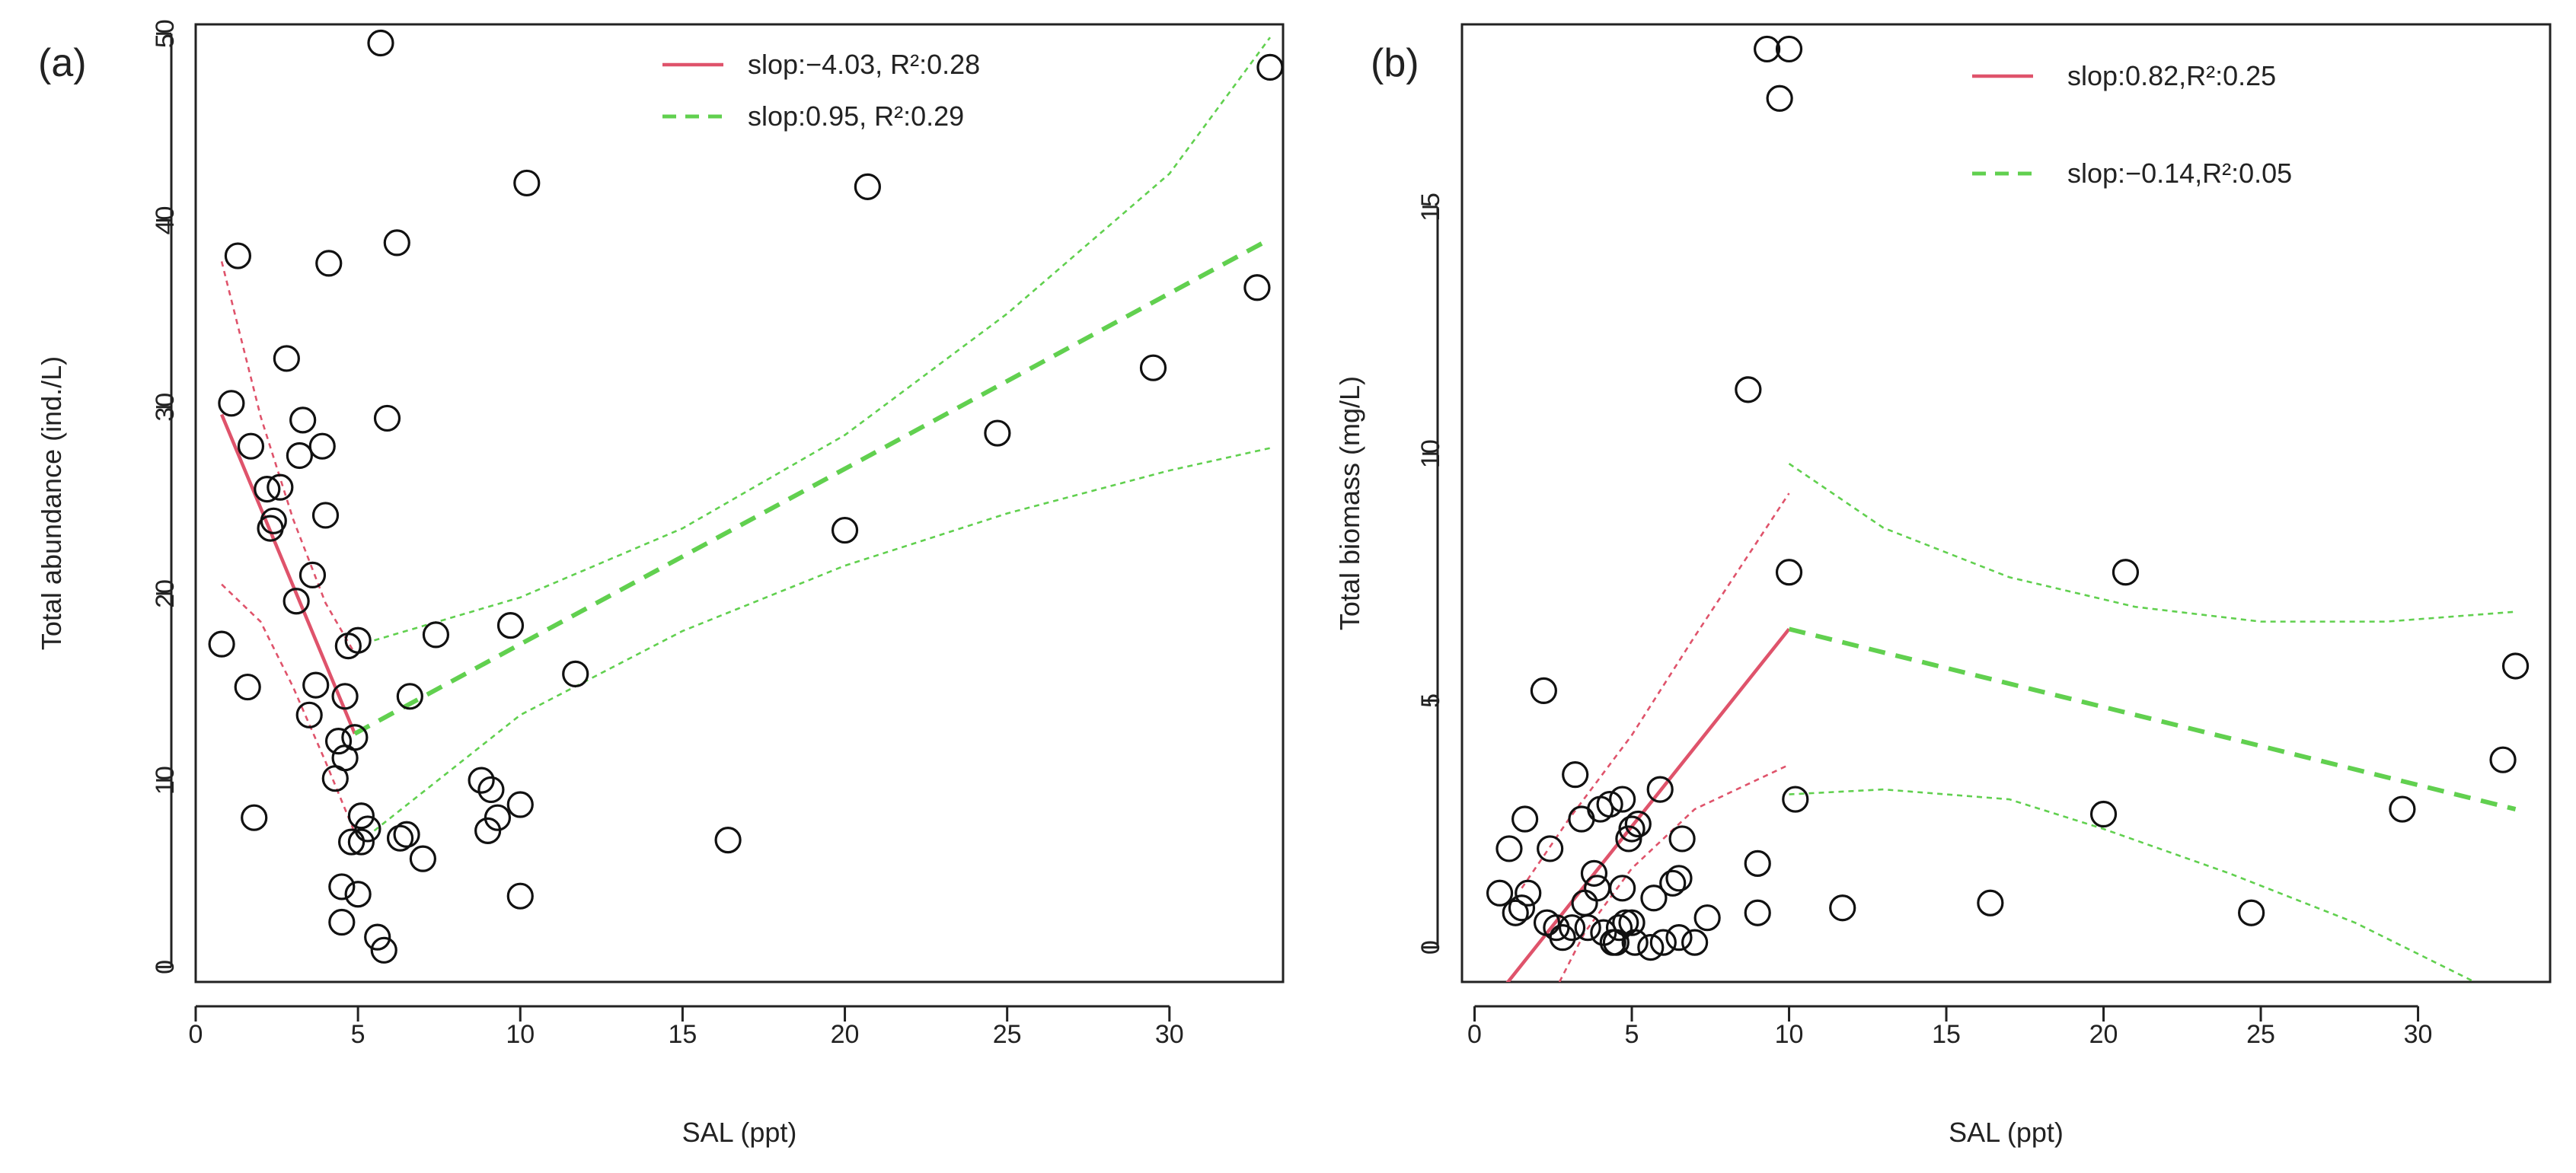 This screenshot has width=2576, height=1173. I want to click on x-tick-label: 5, so click(358, 1034).